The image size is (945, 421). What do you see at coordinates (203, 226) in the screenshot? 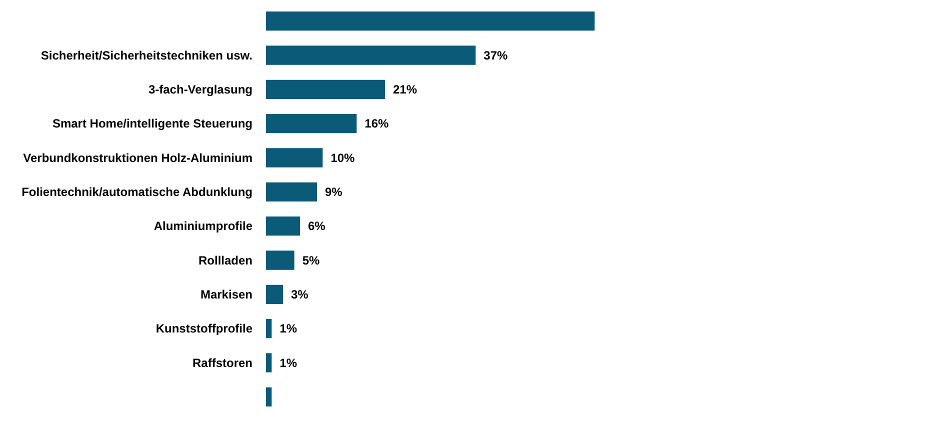
I see `y-tick-label: Aluminiumprofile` at bounding box center [203, 226].